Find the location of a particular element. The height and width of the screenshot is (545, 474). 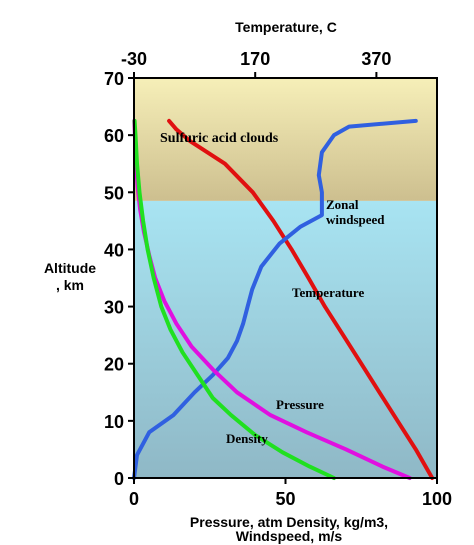

left-tick-label: 50 is located at coordinates (114, 193).